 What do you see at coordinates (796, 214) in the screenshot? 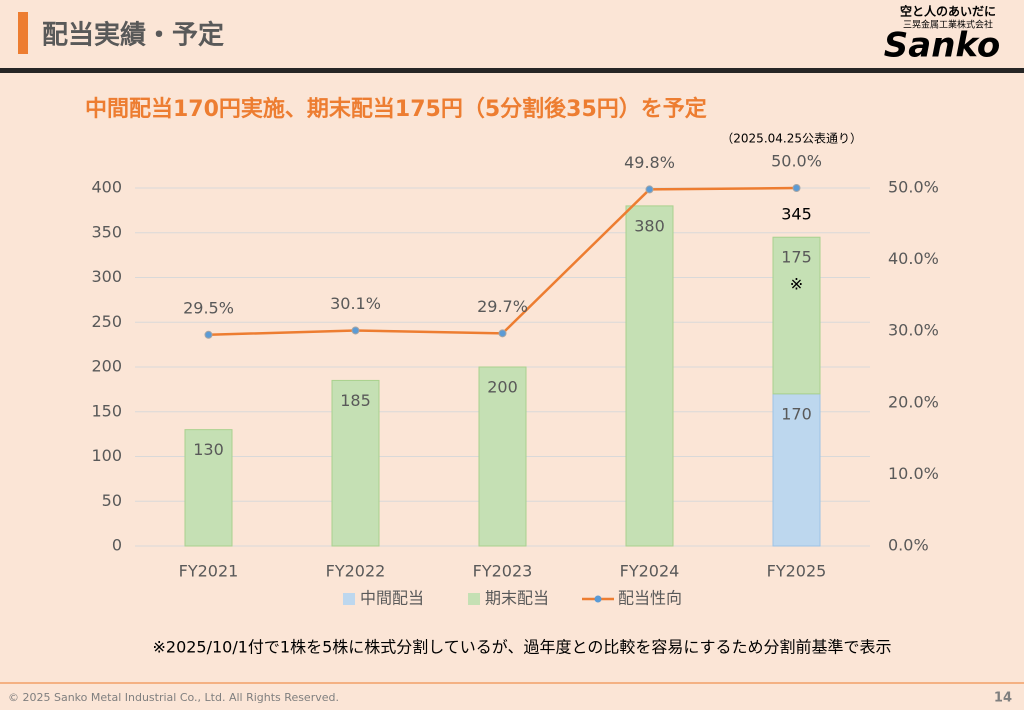
I see `total-label: 345` at bounding box center [796, 214].